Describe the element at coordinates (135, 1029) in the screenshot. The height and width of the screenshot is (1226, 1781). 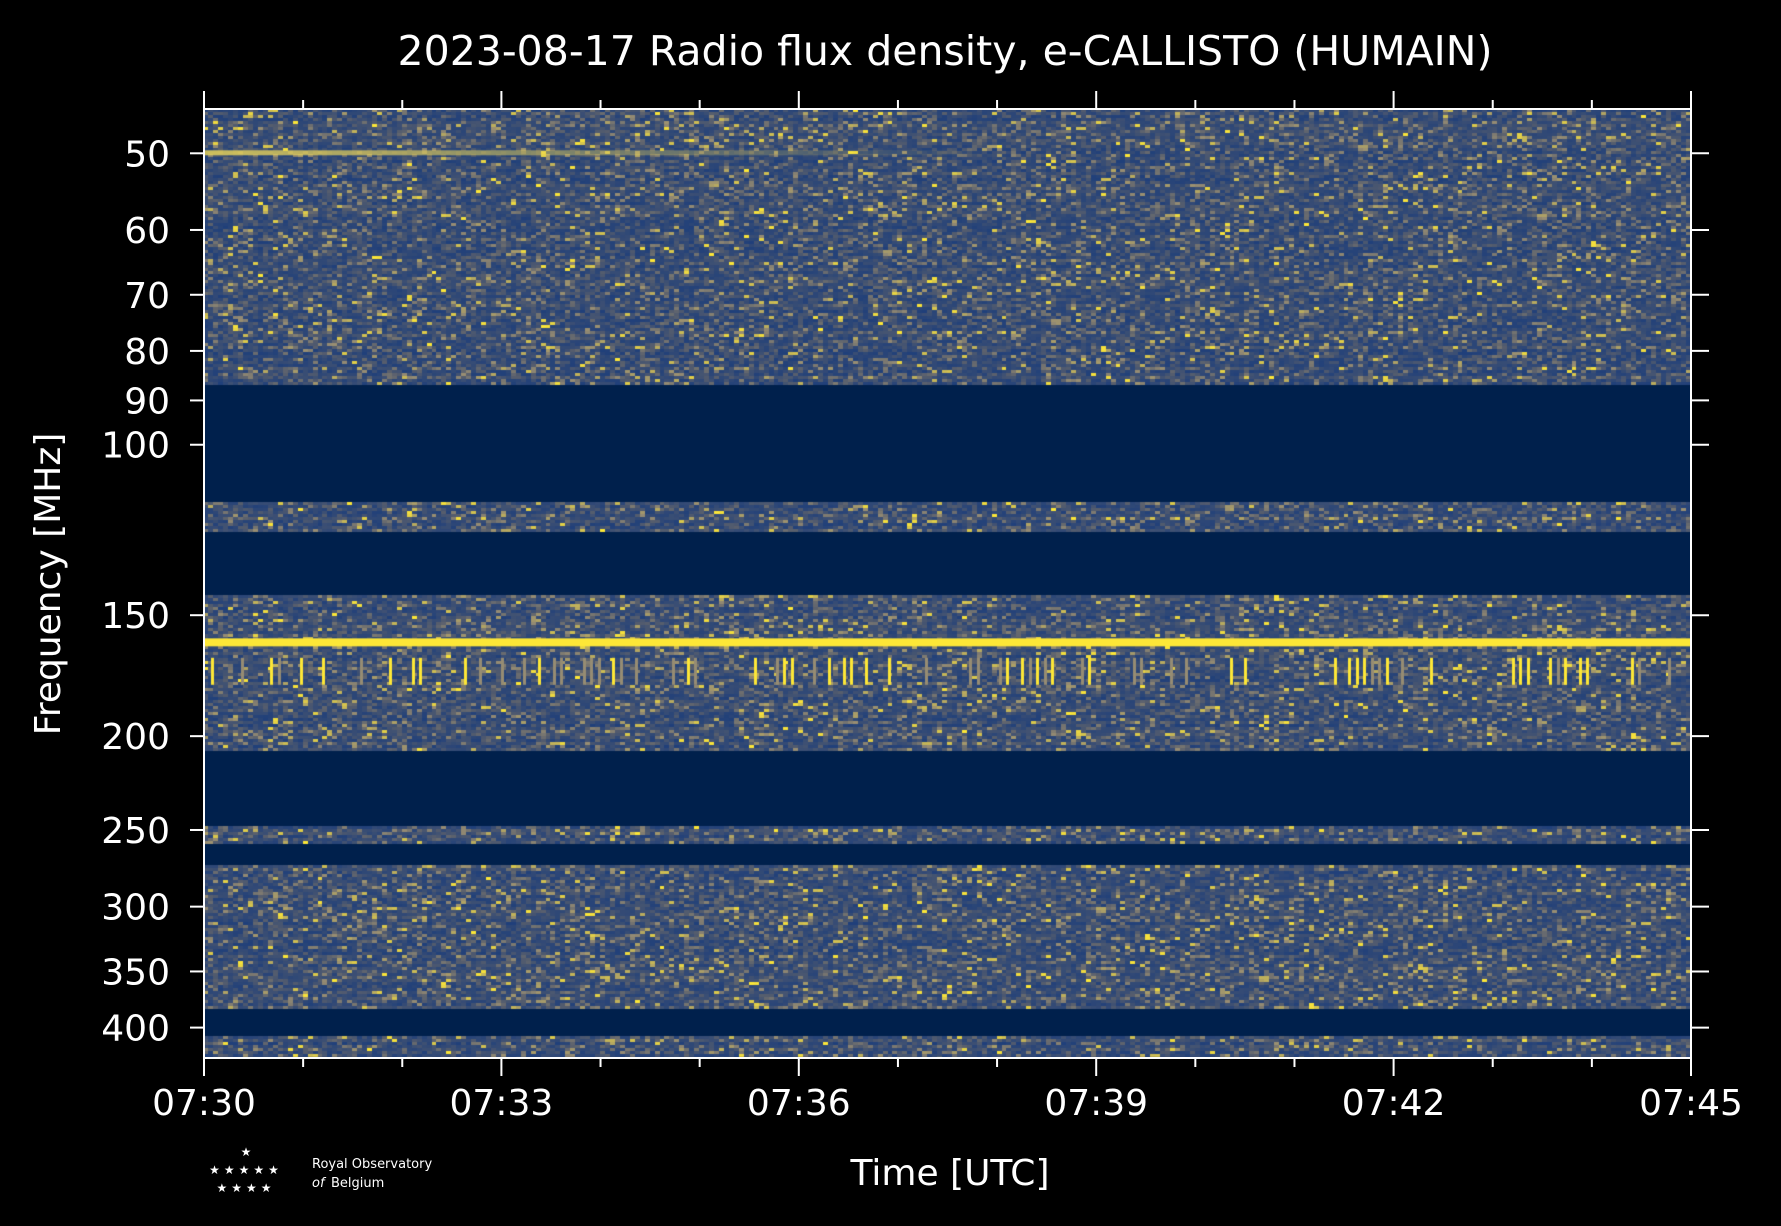
I see `y-tick-label: 400` at that location.